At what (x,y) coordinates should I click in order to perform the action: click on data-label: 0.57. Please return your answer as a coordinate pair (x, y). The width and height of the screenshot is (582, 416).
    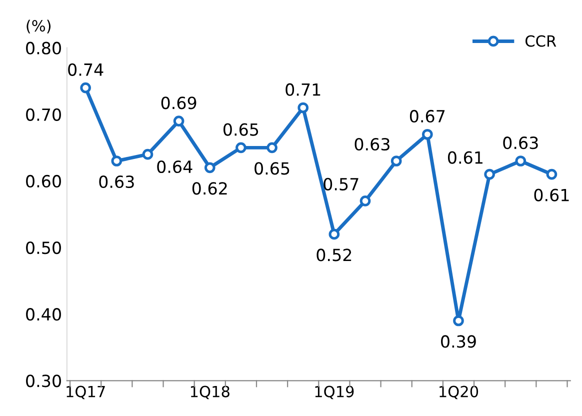
    Looking at the image, I should click on (341, 184).